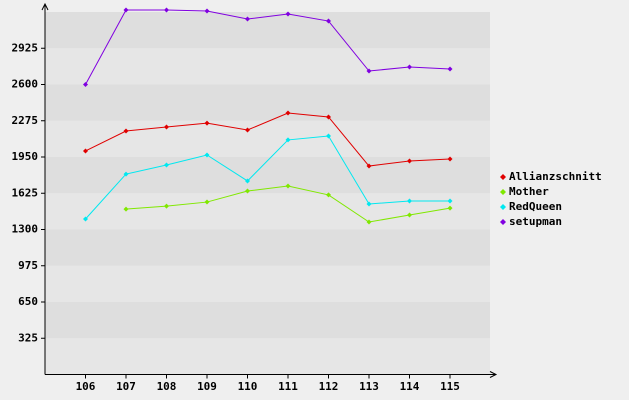  I want to click on x-tick-label: 114, so click(410, 386).